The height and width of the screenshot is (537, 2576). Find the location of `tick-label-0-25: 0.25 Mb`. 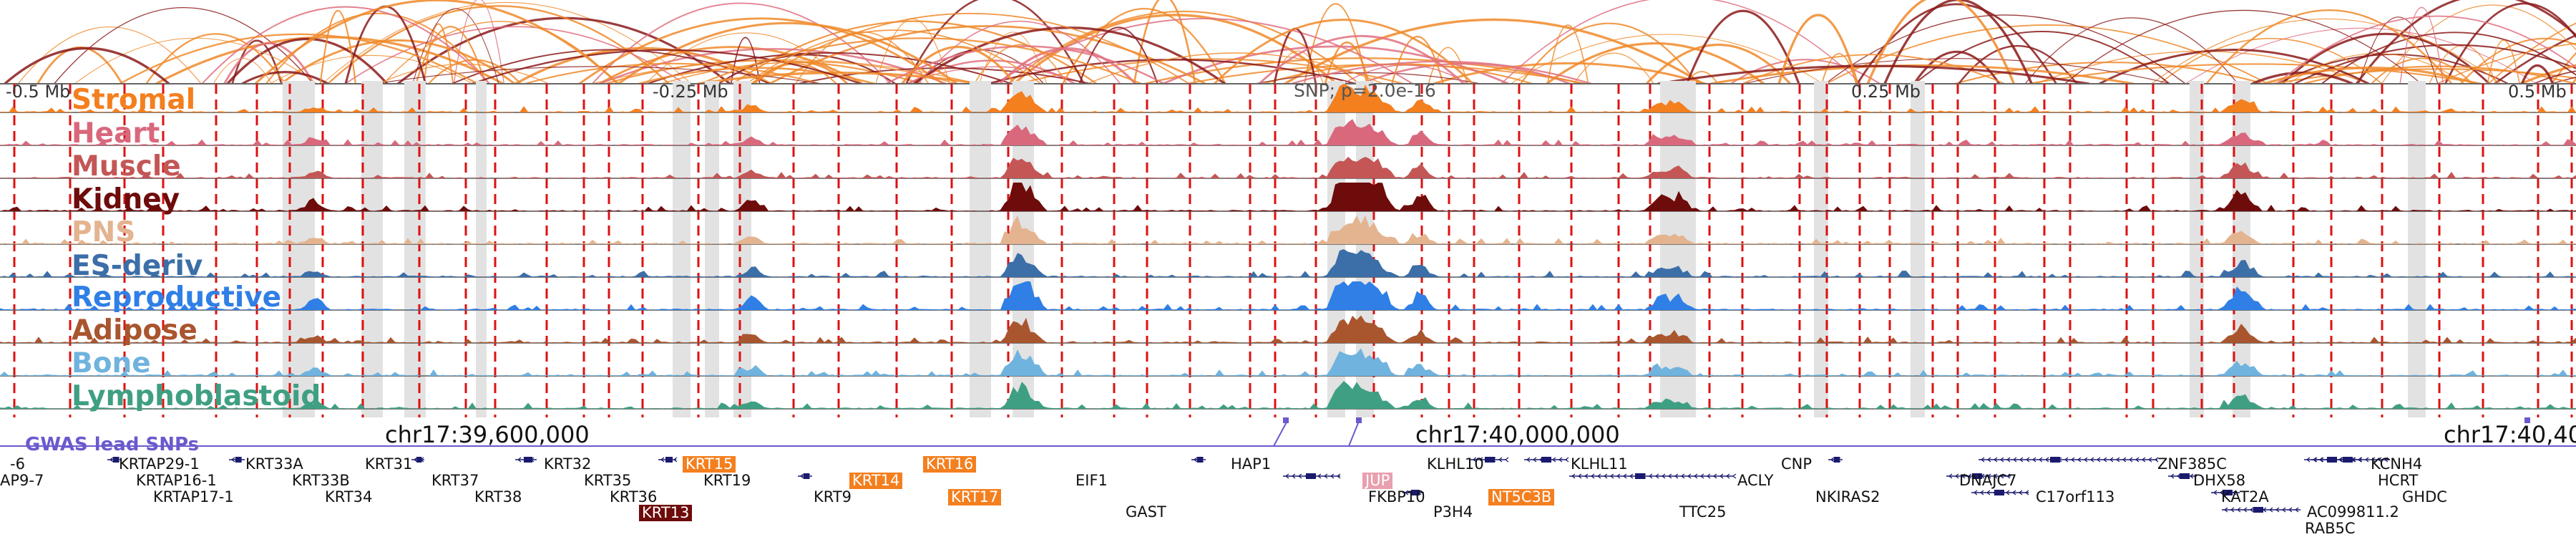

tick-label-0-25: 0.25 Mb is located at coordinates (1886, 92).